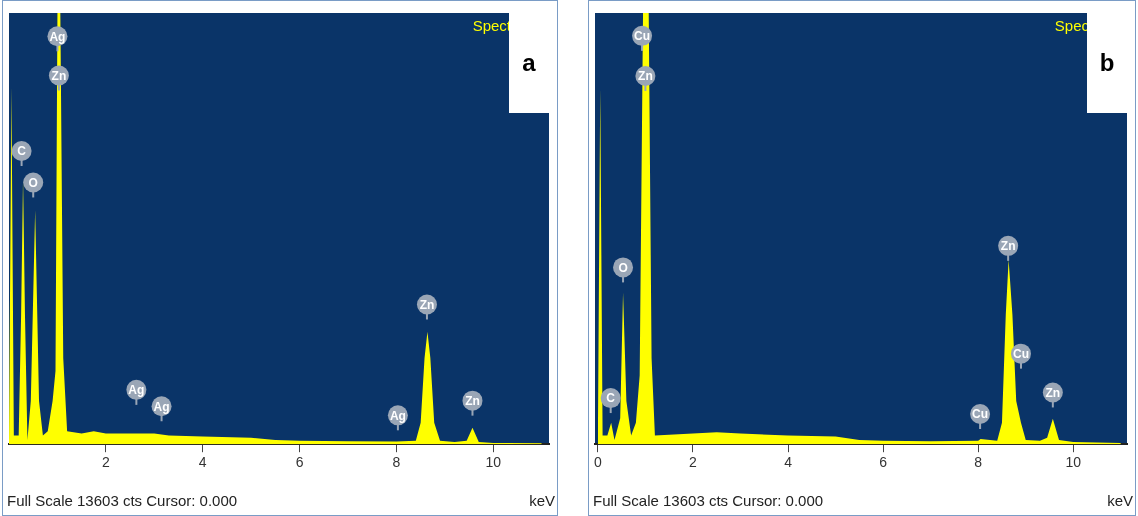 This screenshot has height=516, width=1138. What do you see at coordinates (597, 462) in the screenshot?
I see `x-tick-label: 0` at bounding box center [597, 462].